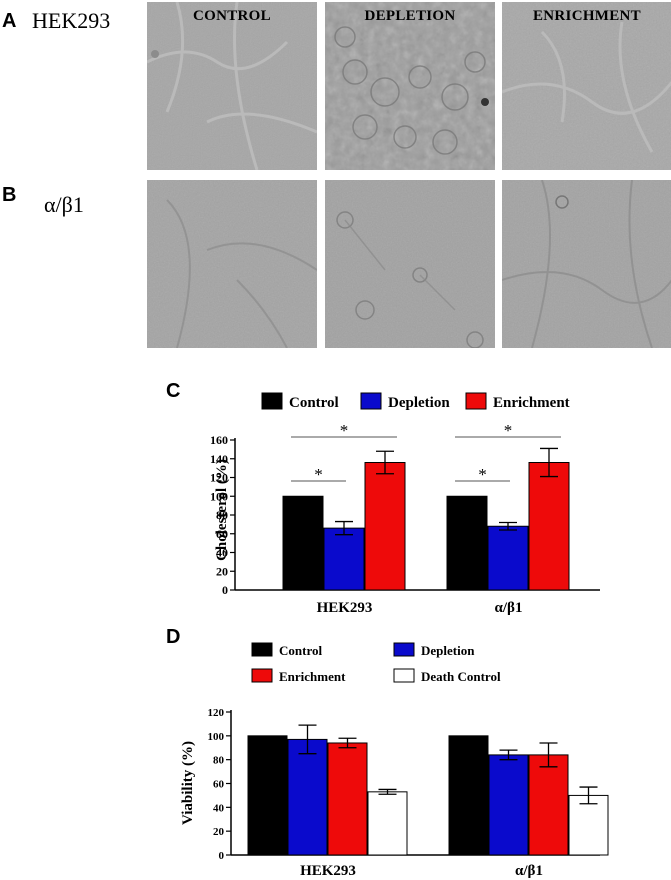 The width and height of the screenshot is (671, 880). What do you see at coordinates (71, 20) in the screenshot?
I see `row-label-hek293: HEK293` at bounding box center [71, 20].